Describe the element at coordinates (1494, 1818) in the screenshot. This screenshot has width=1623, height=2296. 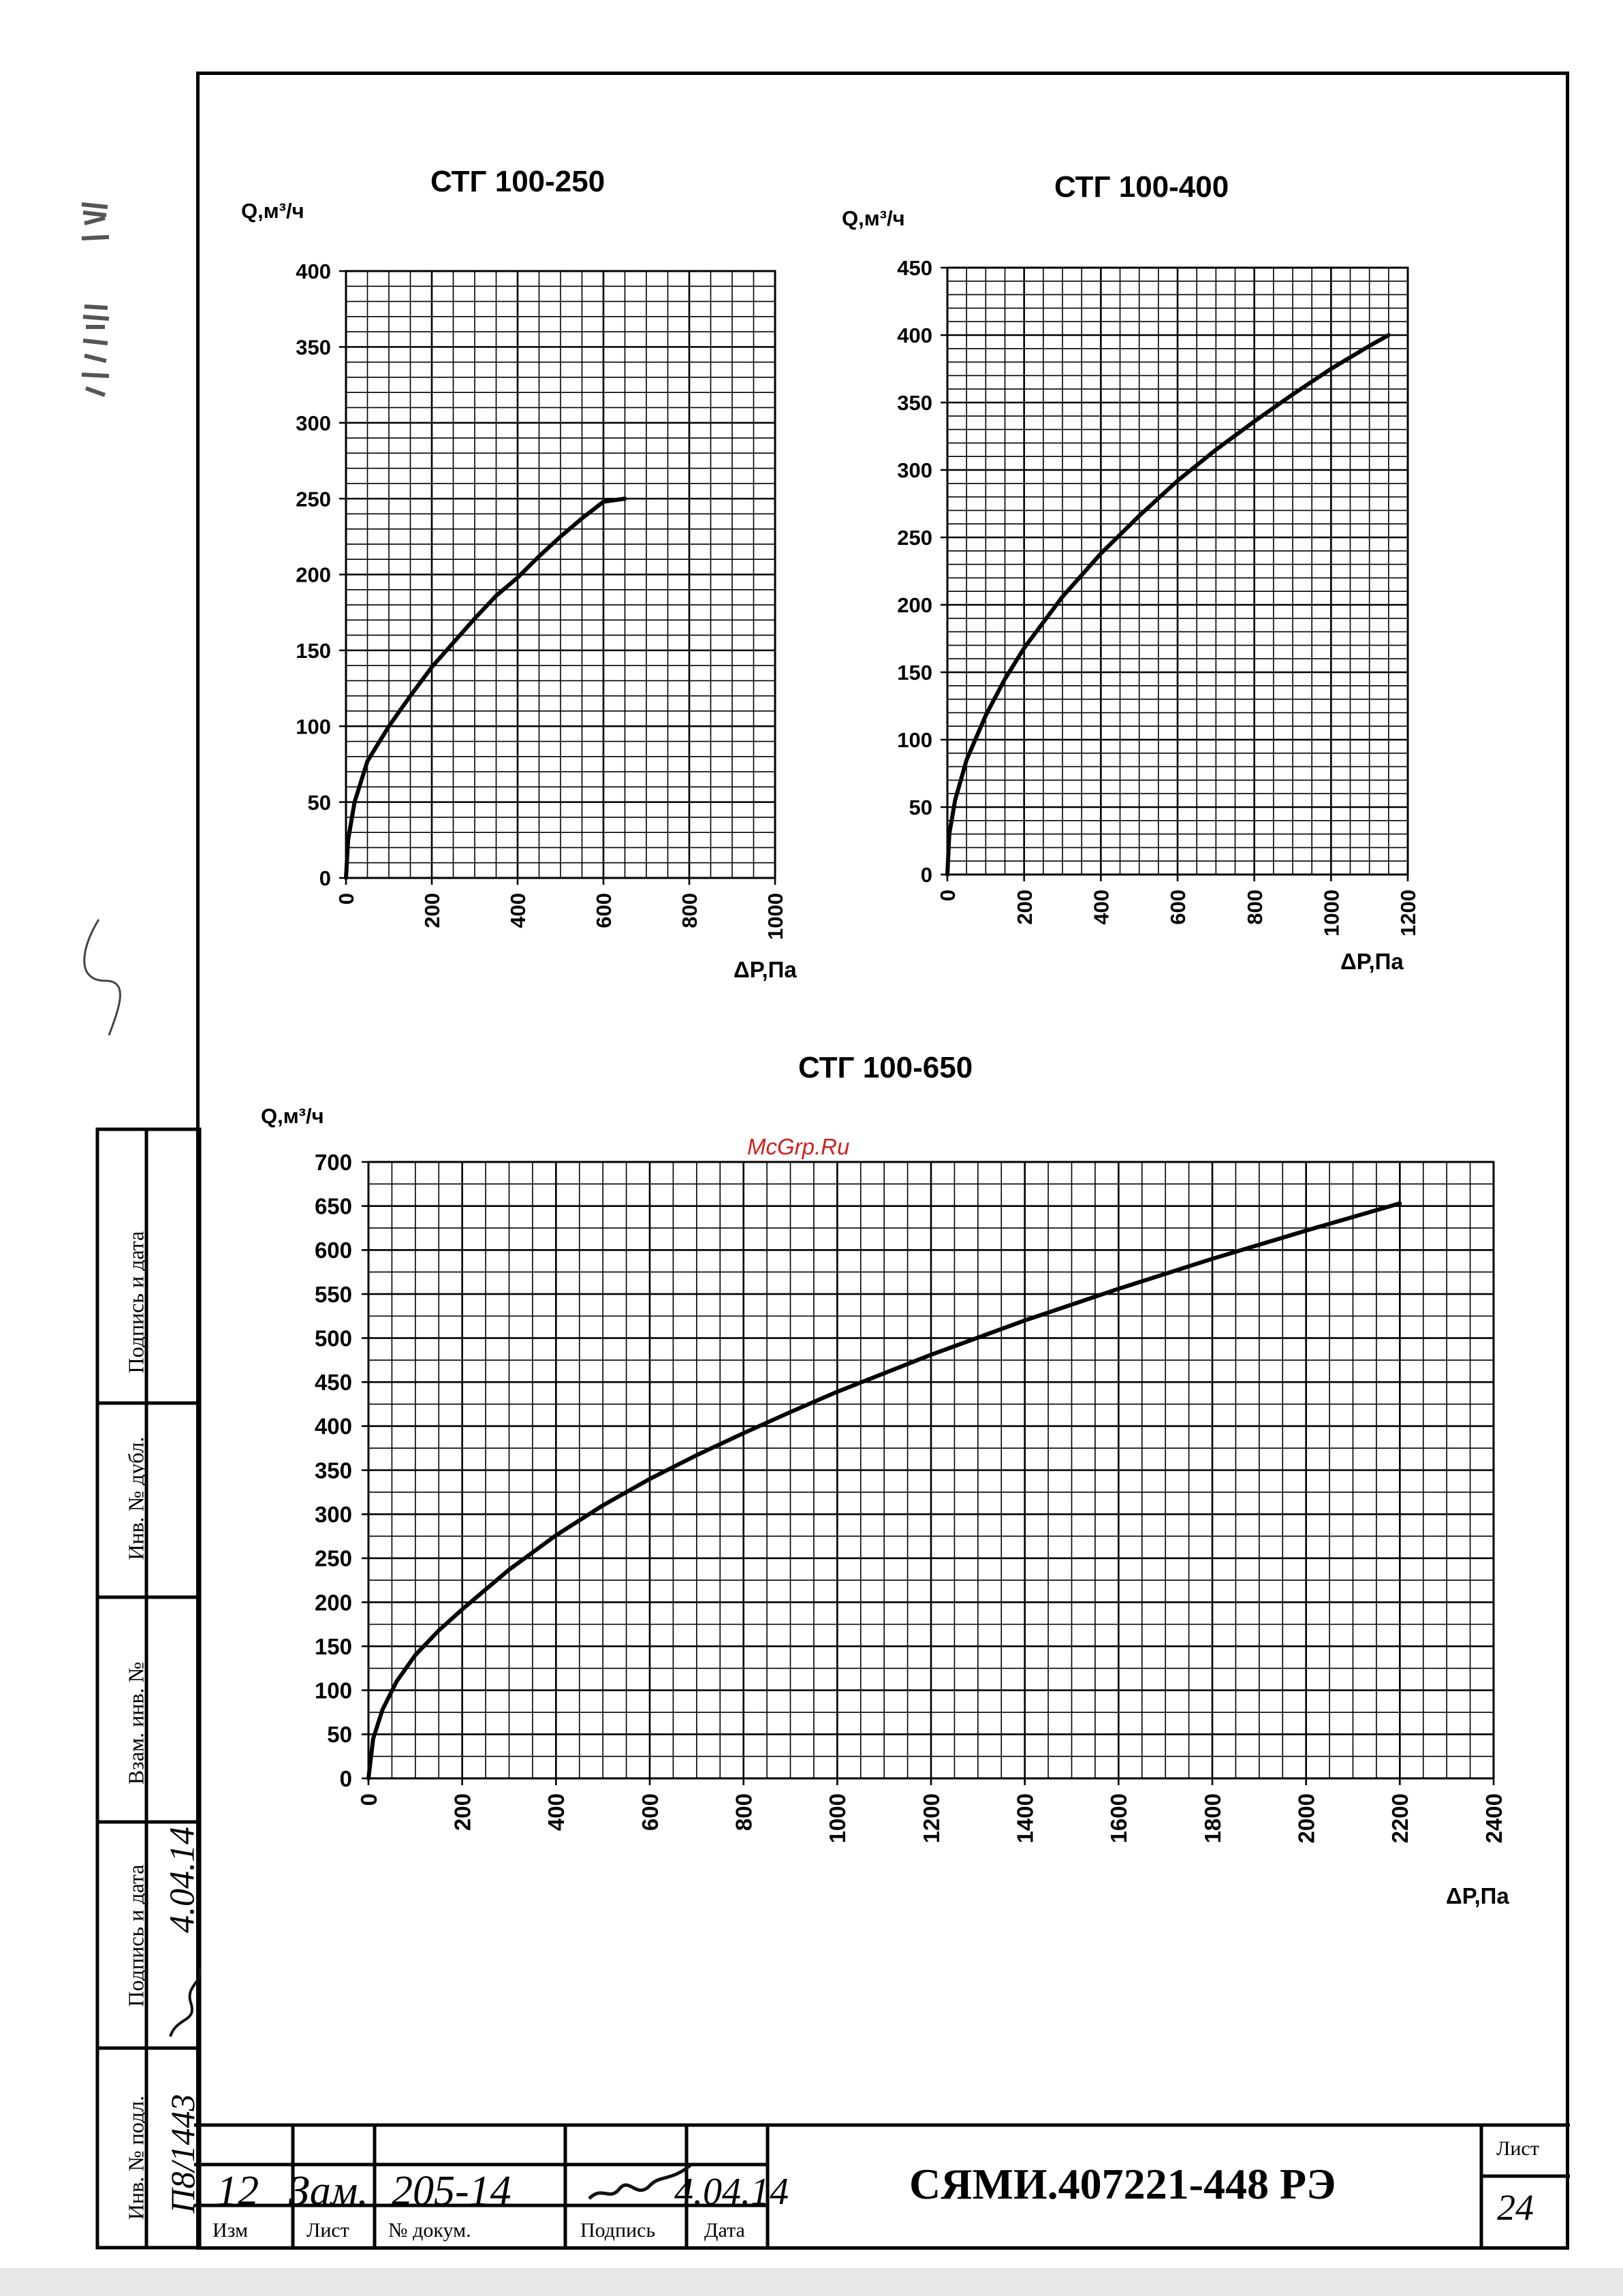
I see `x-tick-label: 2400` at that location.